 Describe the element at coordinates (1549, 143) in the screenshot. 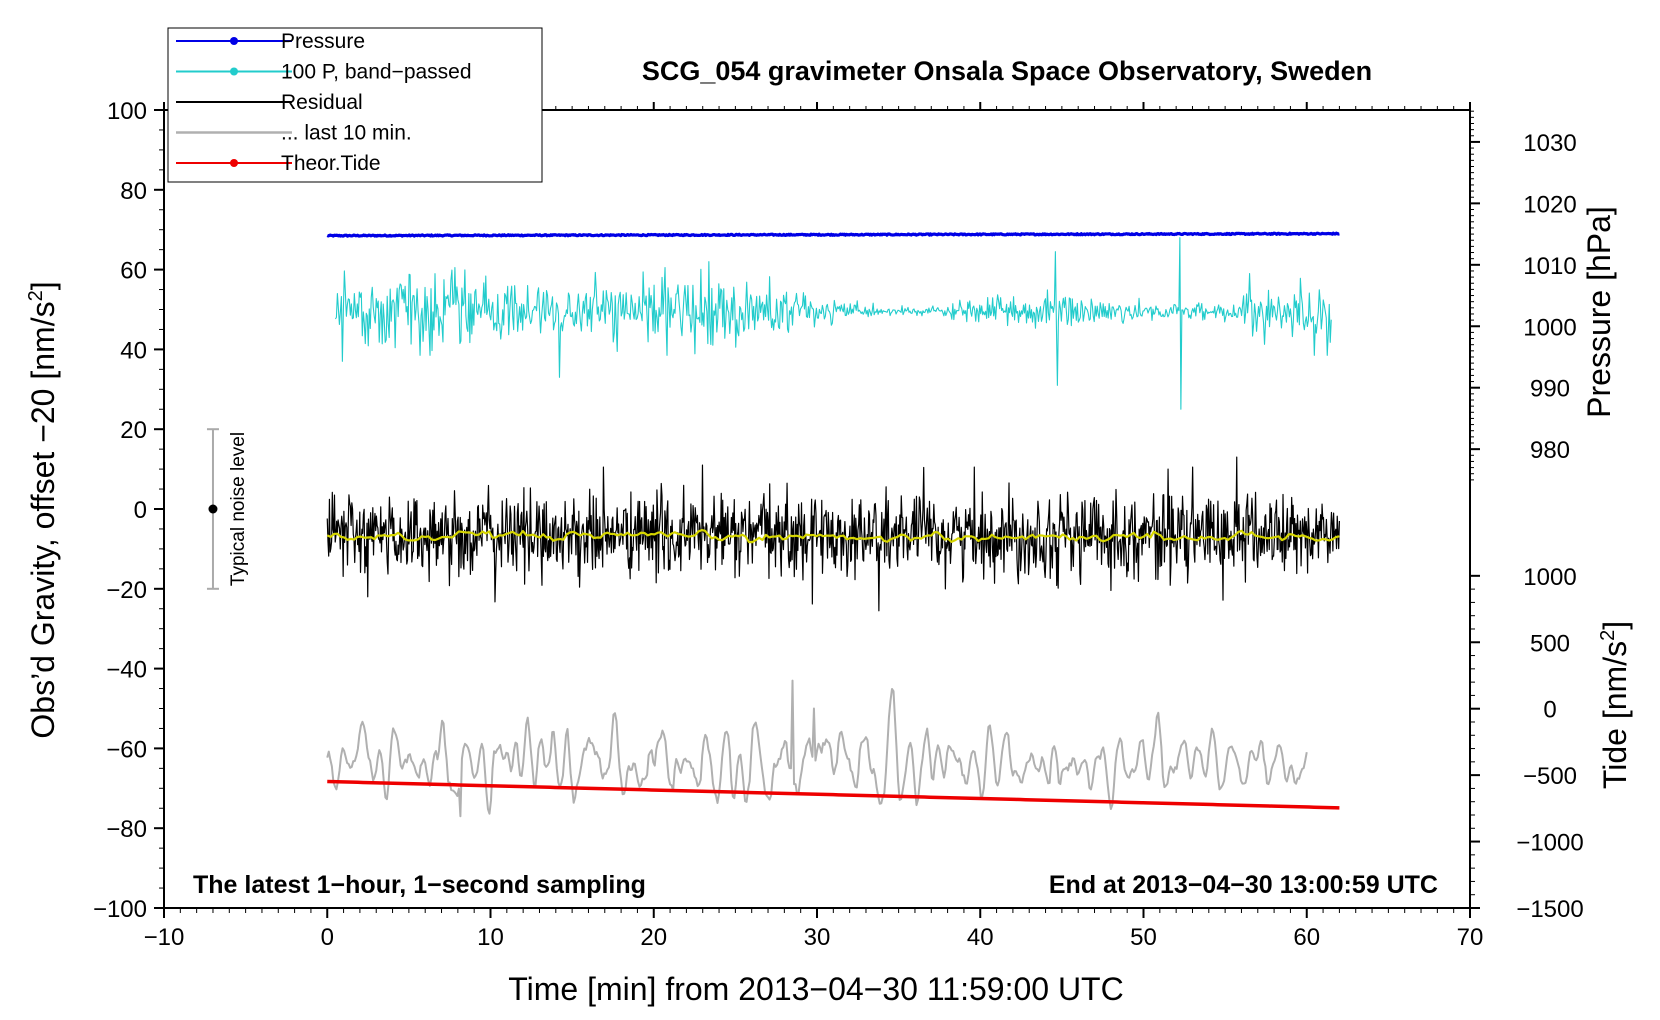

I see `pressure-tick-label: 1030` at that location.